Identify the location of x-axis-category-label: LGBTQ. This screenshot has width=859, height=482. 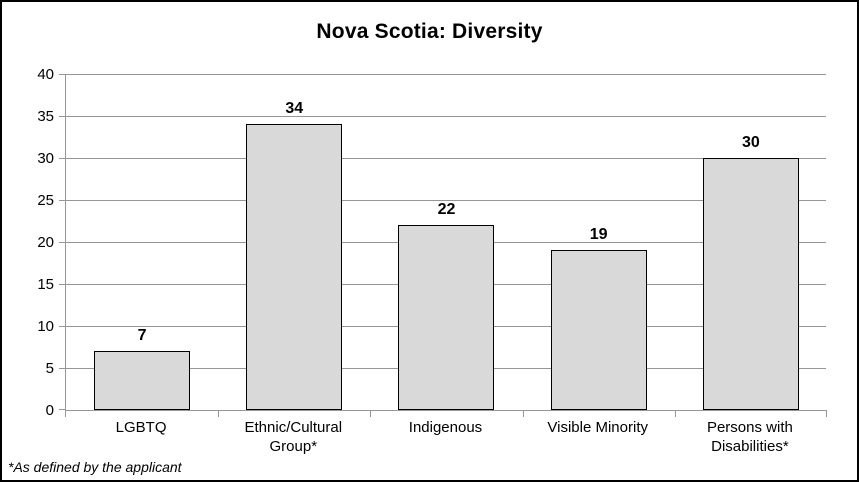
(141, 427).